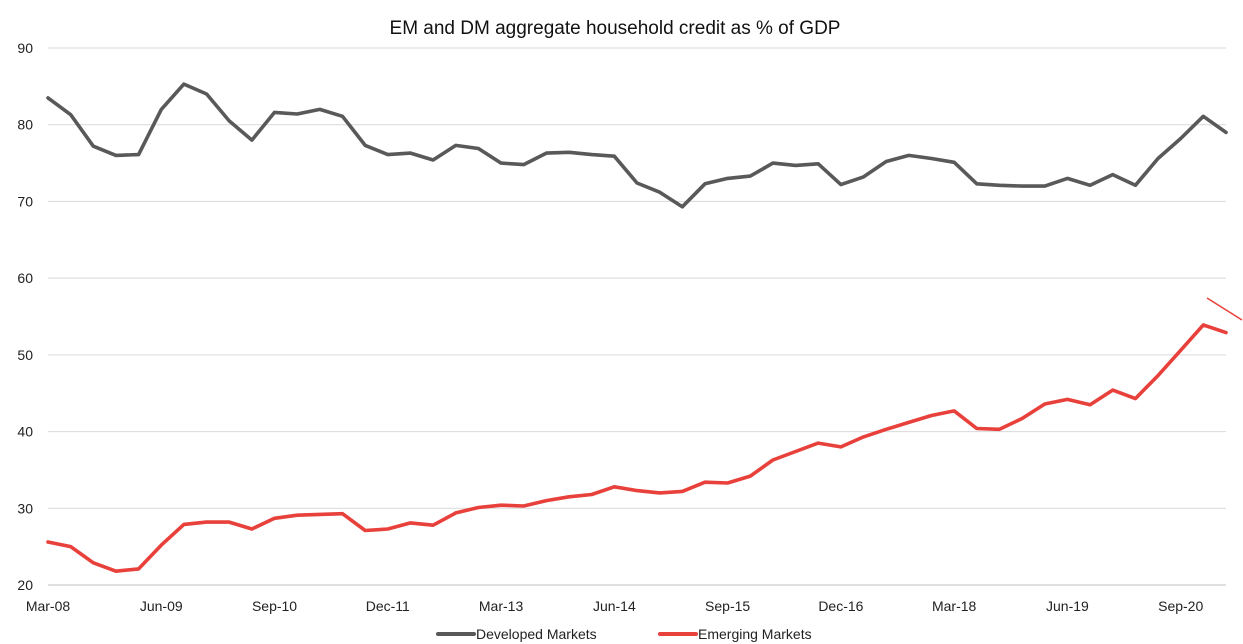  What do you see at coordinates (1067, 606) in the screenshot?
I see `x-tick-label: Jun-19` at bounding box center [1067, 606].